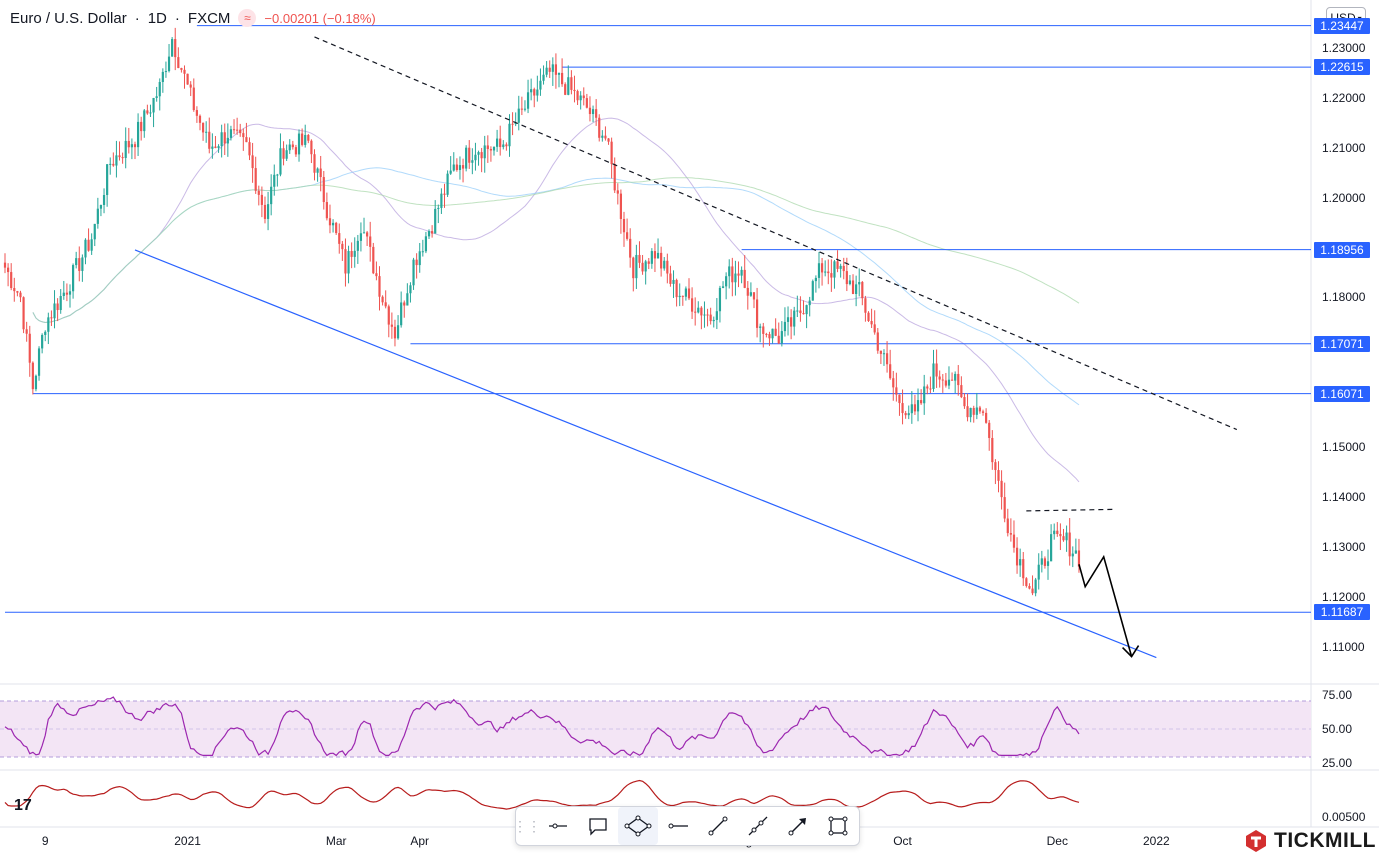  What do you see at coordinates (420, 841) in the screenshot?
I see `time-axis-tick: Apr` at bounding box center [420, 841].